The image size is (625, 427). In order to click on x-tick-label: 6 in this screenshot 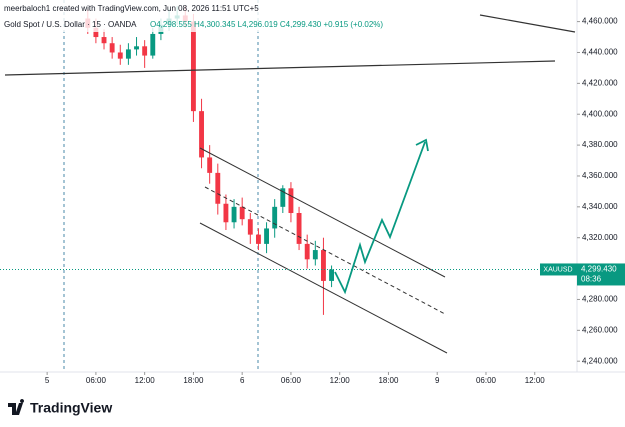, I will do `click(242, 380)`.